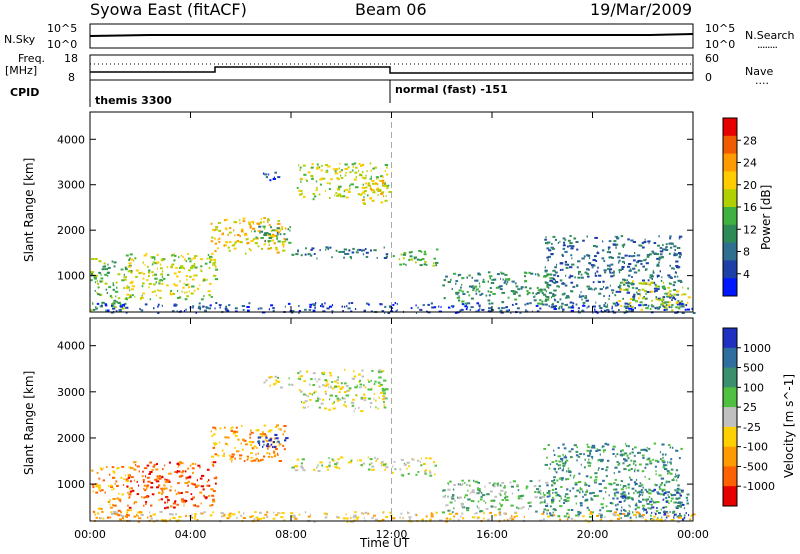  What do you see at coordinates (730, 287) in the screenshot?
I see `colorbar-swatch` at bounding box center [730, 287].